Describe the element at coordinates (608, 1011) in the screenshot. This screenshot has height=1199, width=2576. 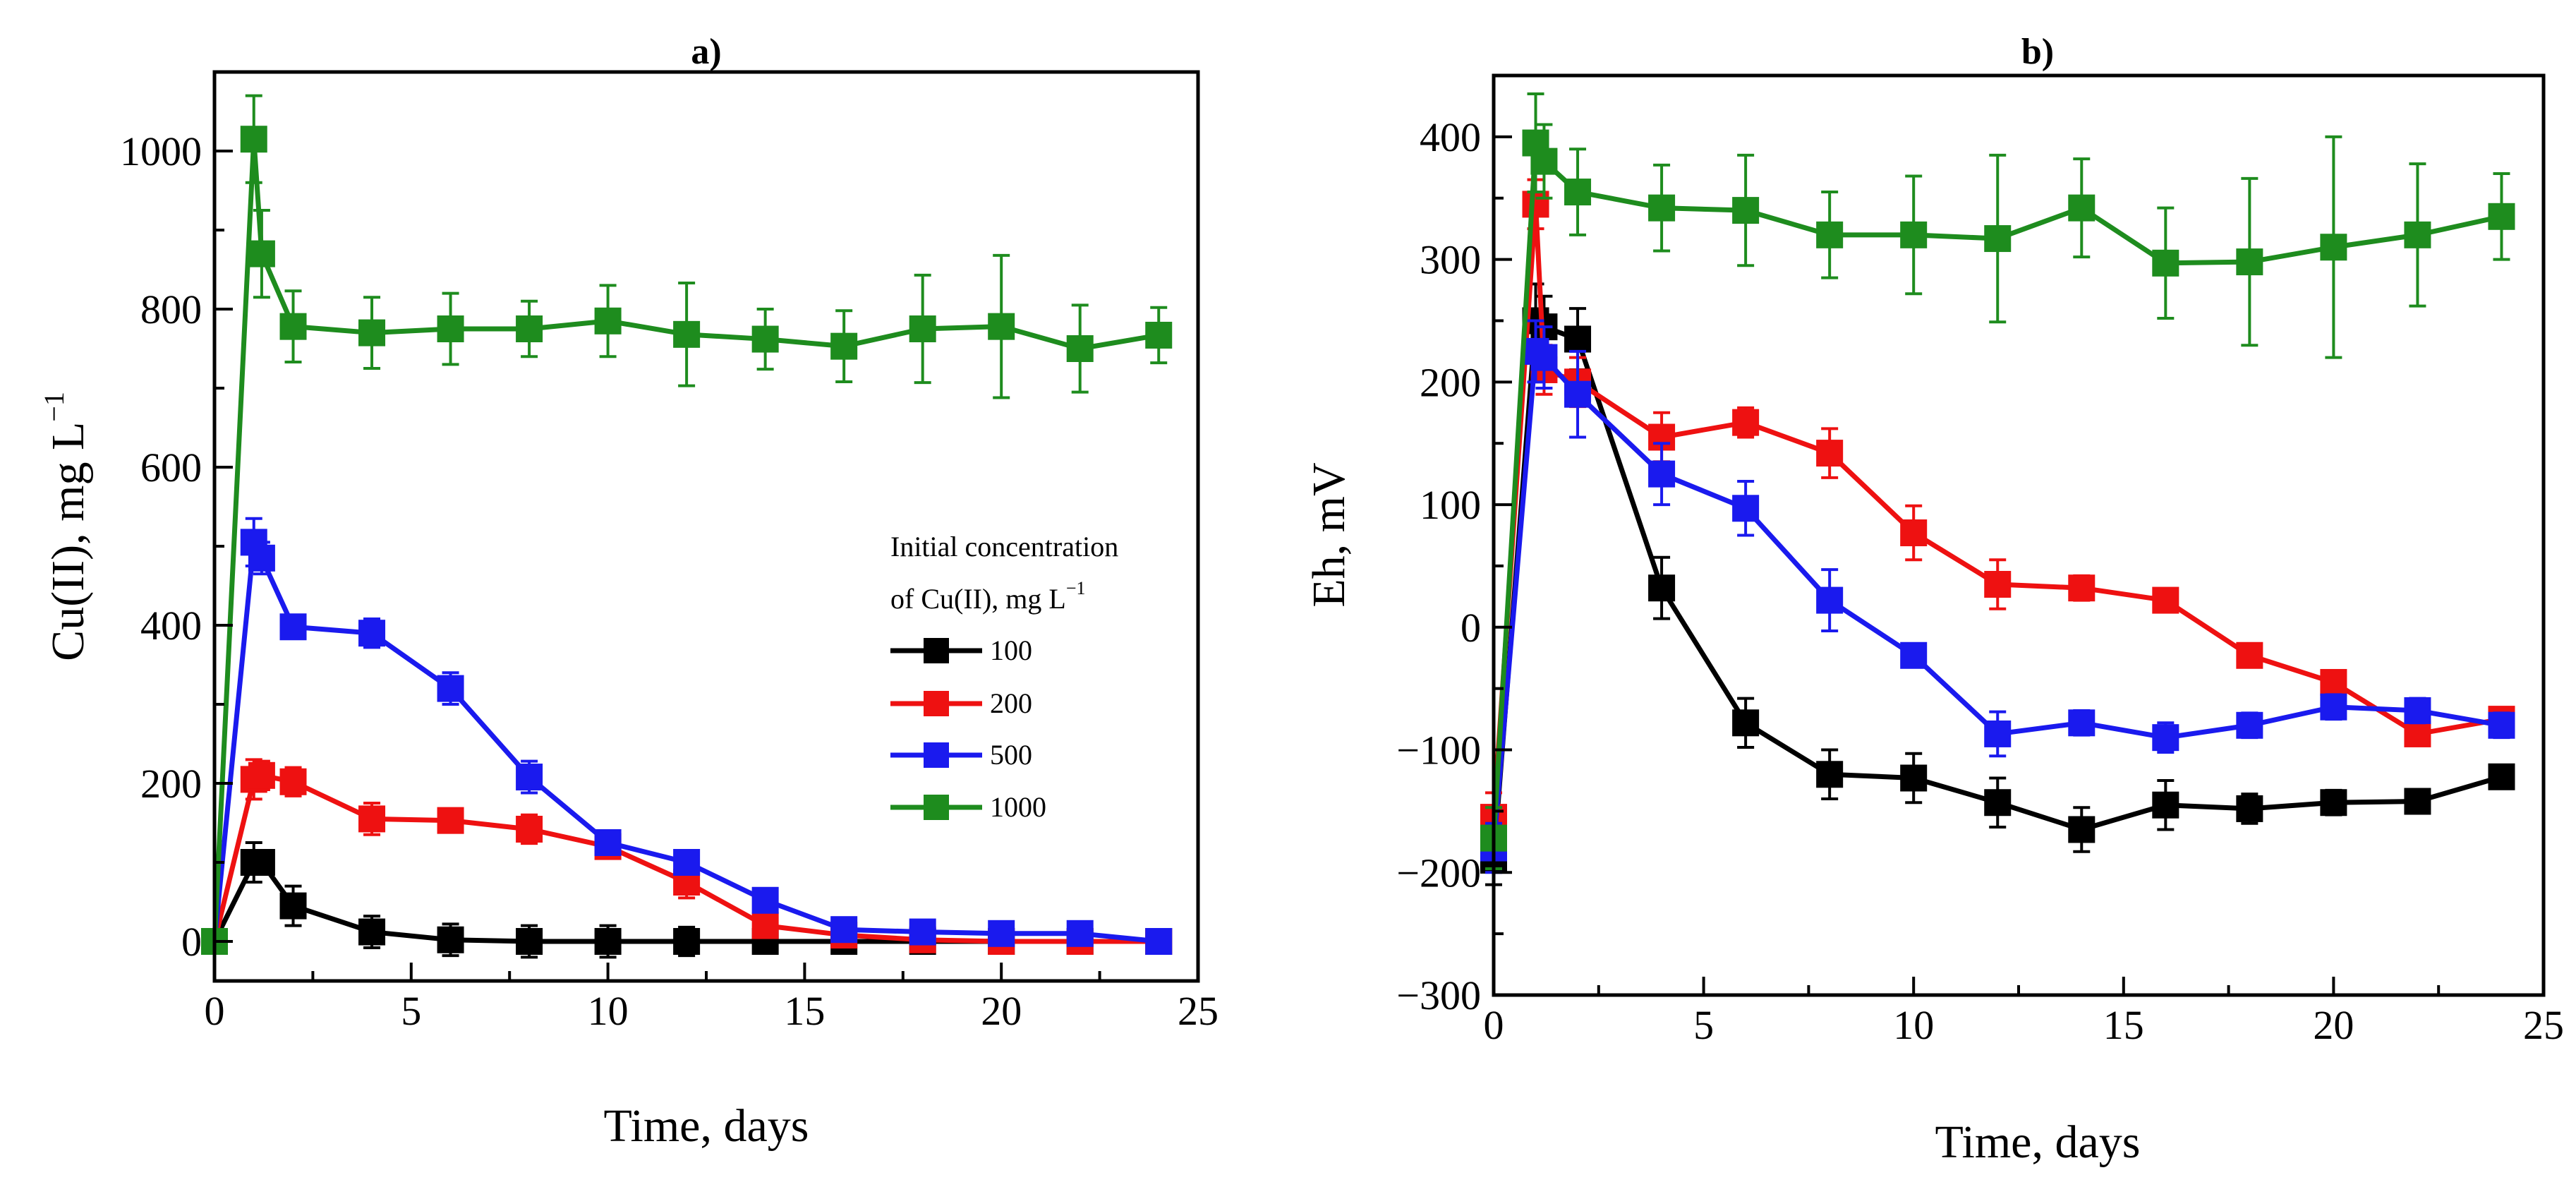
I see `panel-a-x-tick-label: 10` at that location.